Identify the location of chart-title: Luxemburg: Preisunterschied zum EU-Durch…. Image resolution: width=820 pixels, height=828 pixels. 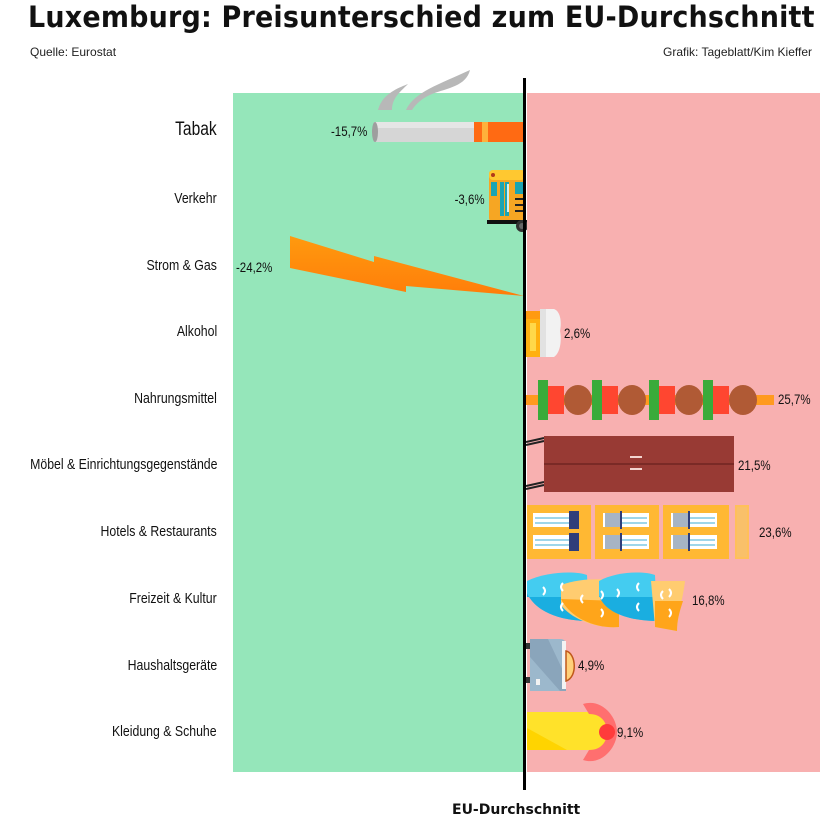
(421, 17).